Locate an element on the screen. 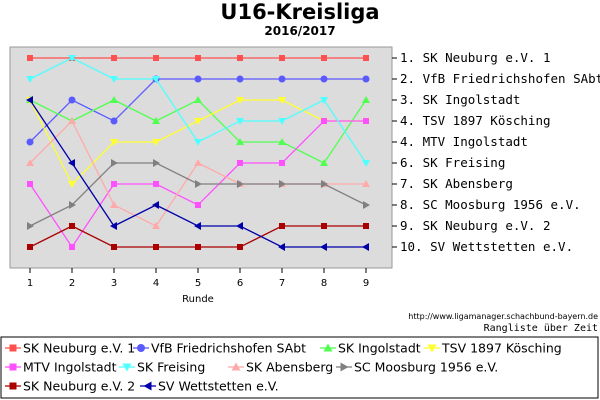 This screenshot has width=600, height=400. rank-label: 2. VfB Friedrichshofen SAbt is located at coordinates (500, 78).